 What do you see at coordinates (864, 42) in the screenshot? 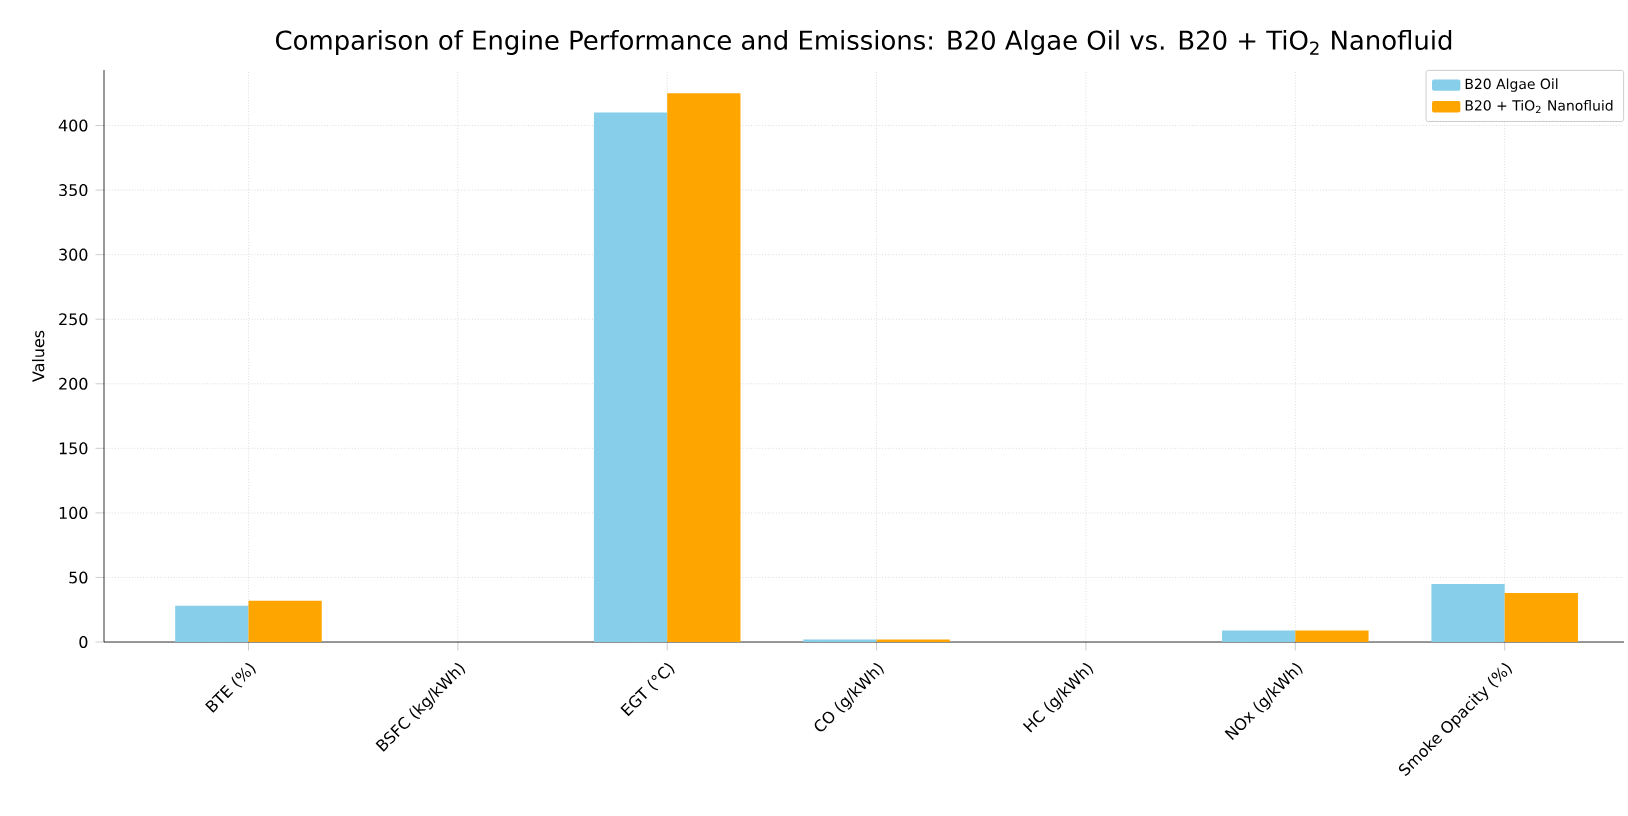
I see `chart-title: Comparison of Engine Performance and Emissions: B20 Algae Oil vs. B20 + TiO$_{2}$ Nanofluid` at bounding box center [864, 42].